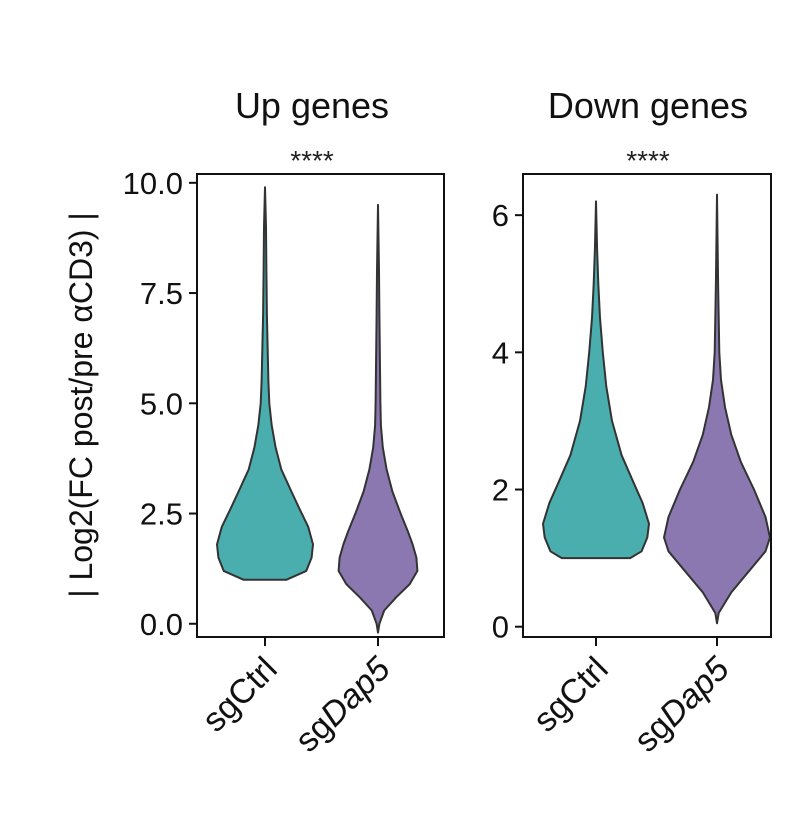  Describe the element at coordinates (161, 403) in the screenshot. I see `y-tick-label: 5.0` at that location.